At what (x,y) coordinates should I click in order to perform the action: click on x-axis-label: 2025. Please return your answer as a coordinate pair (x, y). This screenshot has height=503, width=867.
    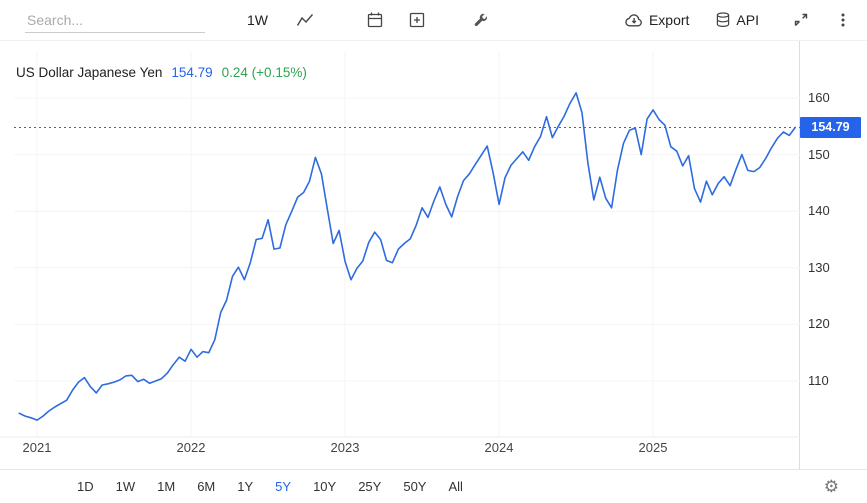
    Looking at the image, I should click on (653, 447).